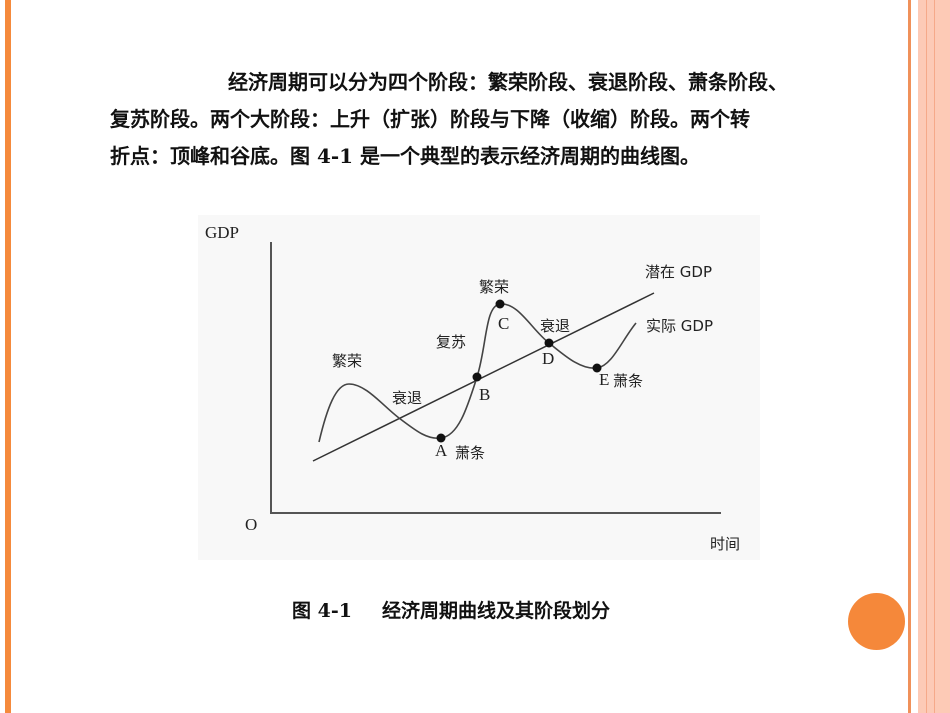  Describe the element at coordinates (548, 358) in the screenshot. I see `label-point-d: D` at that location.